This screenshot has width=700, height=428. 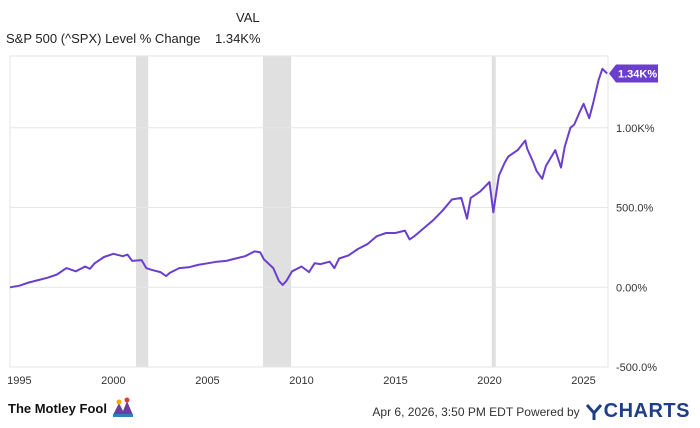 I want to click on end-badge-label: 1.34K%, so click(x=637, y=75).